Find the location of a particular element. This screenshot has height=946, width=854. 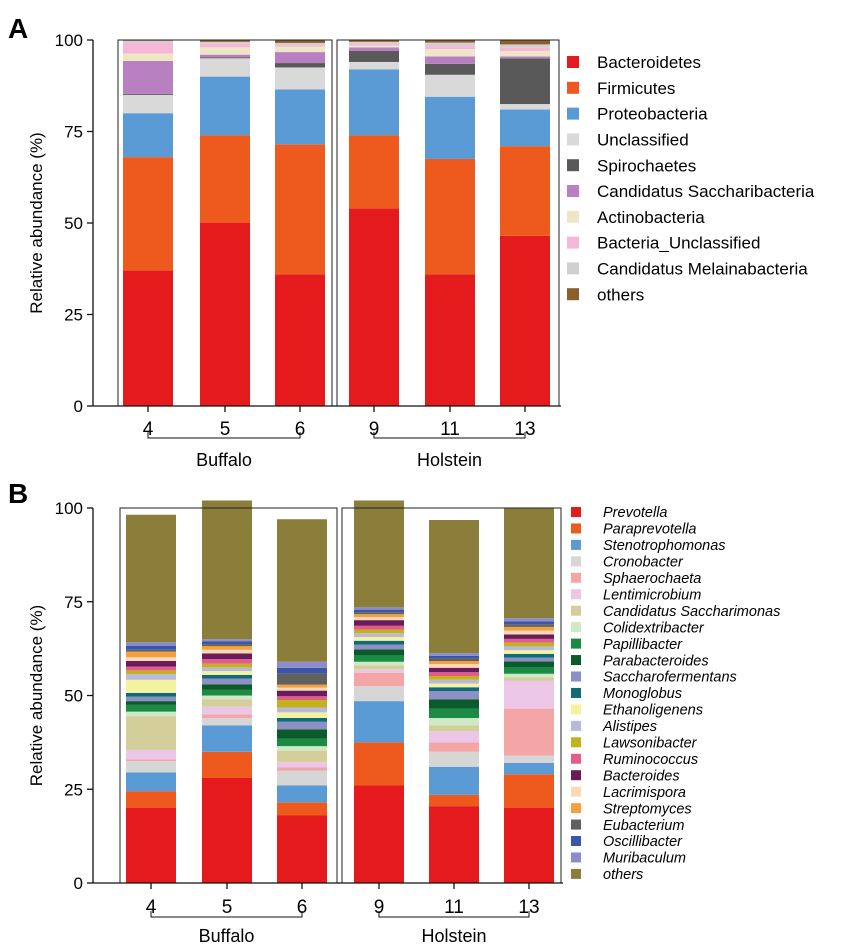

panel-b-bar-11-eubacterium is located at coordinates (454, 660).